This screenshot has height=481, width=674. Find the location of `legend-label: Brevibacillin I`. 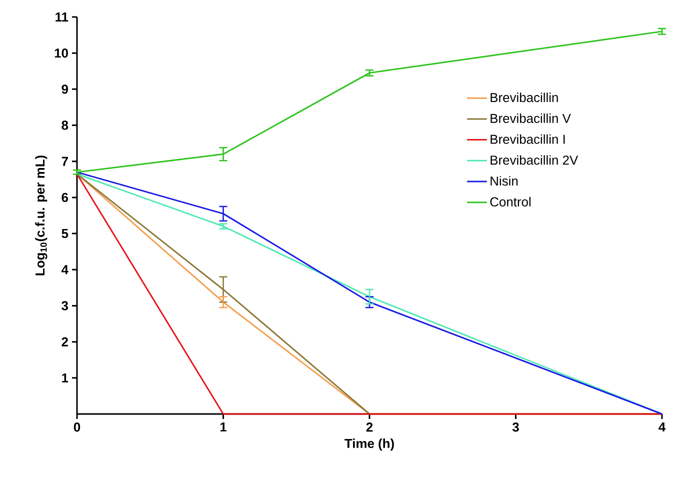

legend-label: Brevibacillin I is located at coordinates (527, 139).